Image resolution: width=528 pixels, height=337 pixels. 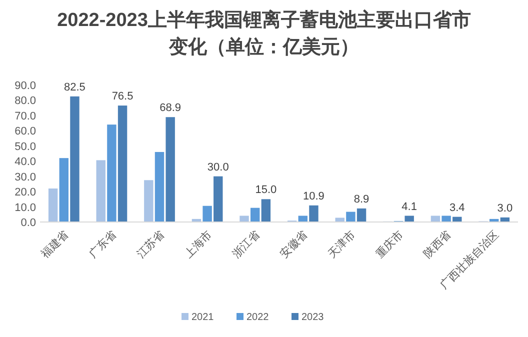 I want to click on data-label: 30.0, so click(x=218, y=167).